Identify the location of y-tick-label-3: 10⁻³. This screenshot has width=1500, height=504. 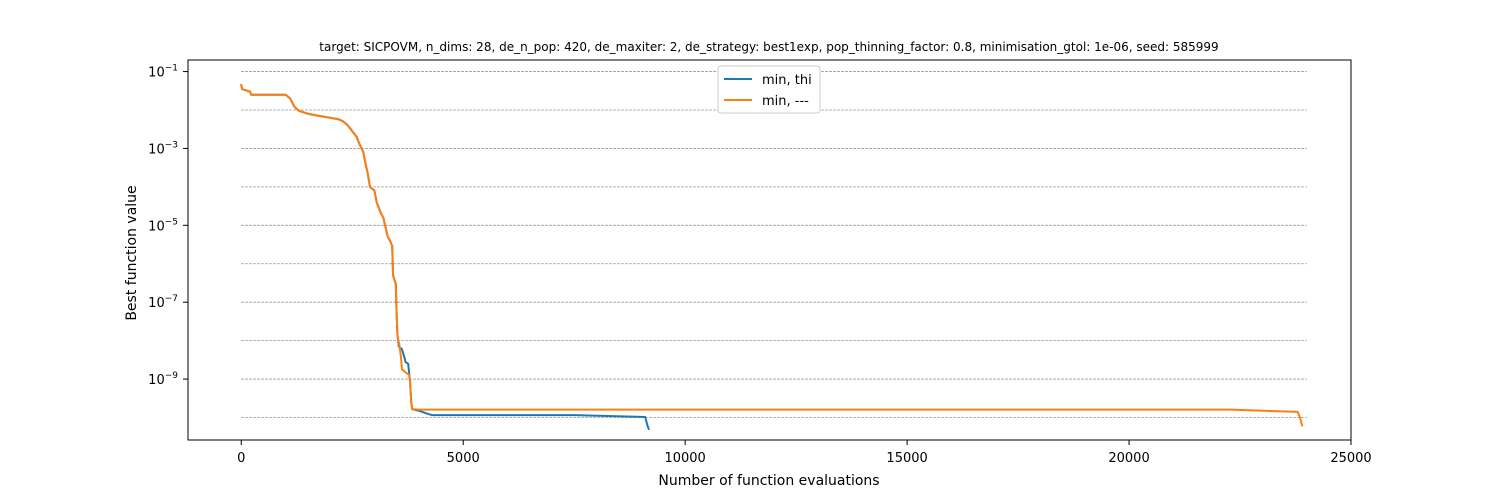
(163, 148).